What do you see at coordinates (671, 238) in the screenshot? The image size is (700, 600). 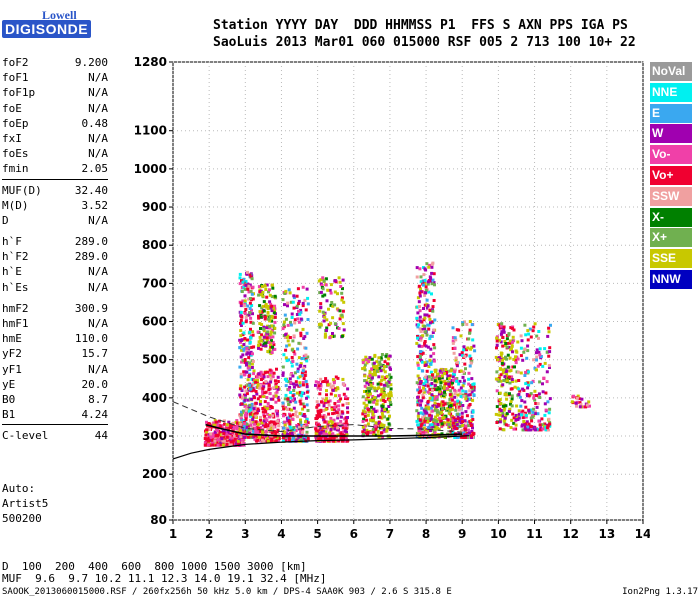 I see `legend-item: X+` at bounding box center [671, 238].